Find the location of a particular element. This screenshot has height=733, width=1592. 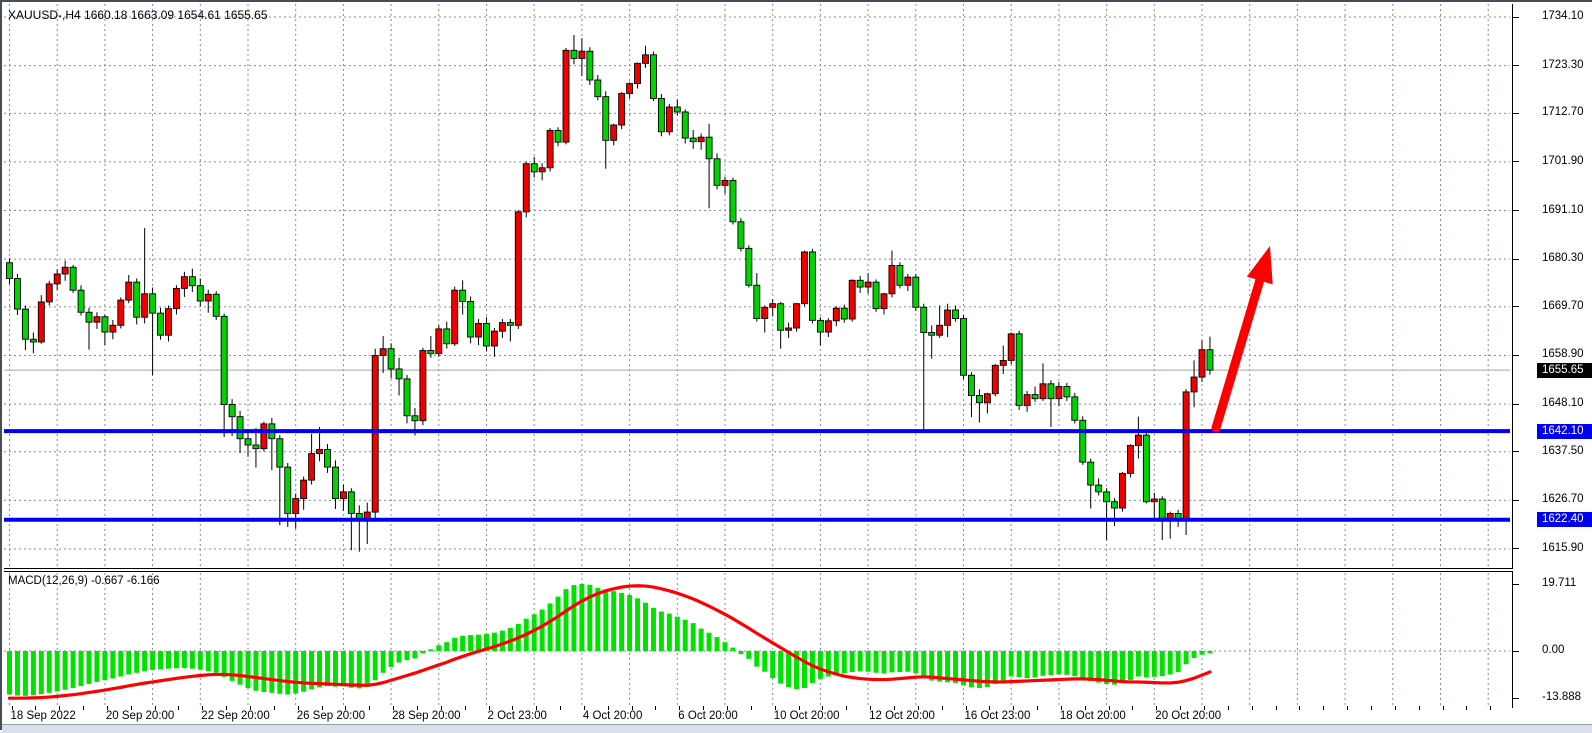

time-tick-label: 20 Sep 20:00 is located at coordinates (140, 716).